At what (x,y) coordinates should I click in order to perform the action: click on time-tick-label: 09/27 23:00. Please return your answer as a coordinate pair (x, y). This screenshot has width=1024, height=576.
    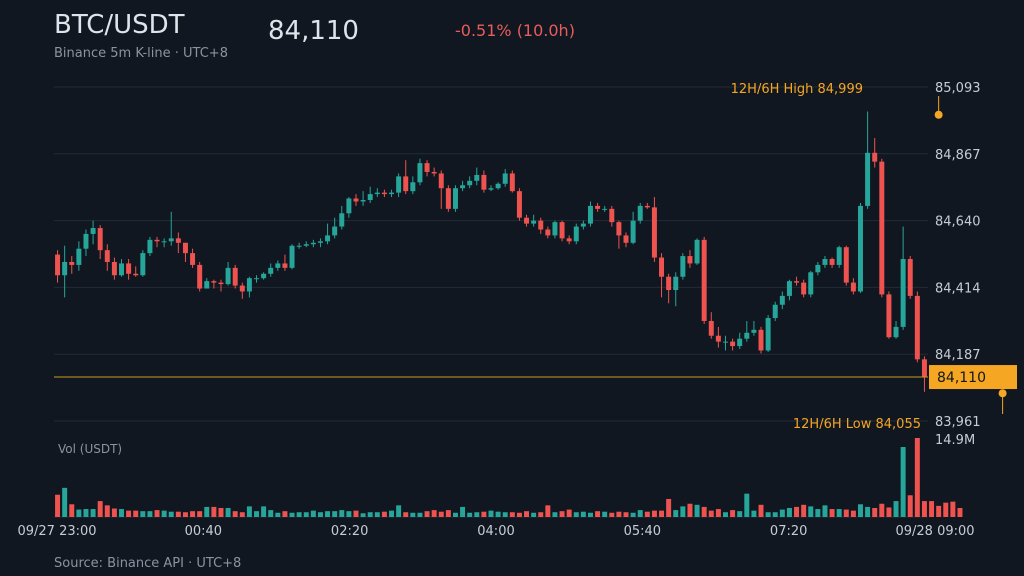
    Looking at the image, I should click on (56, 531).